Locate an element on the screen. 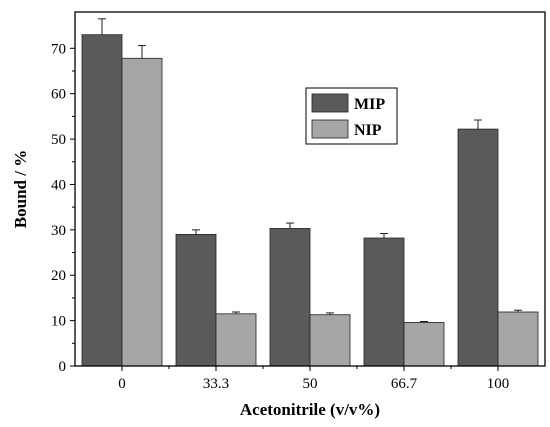  x-tick-label-1: 33.3 is located at coordinates (216, 384).